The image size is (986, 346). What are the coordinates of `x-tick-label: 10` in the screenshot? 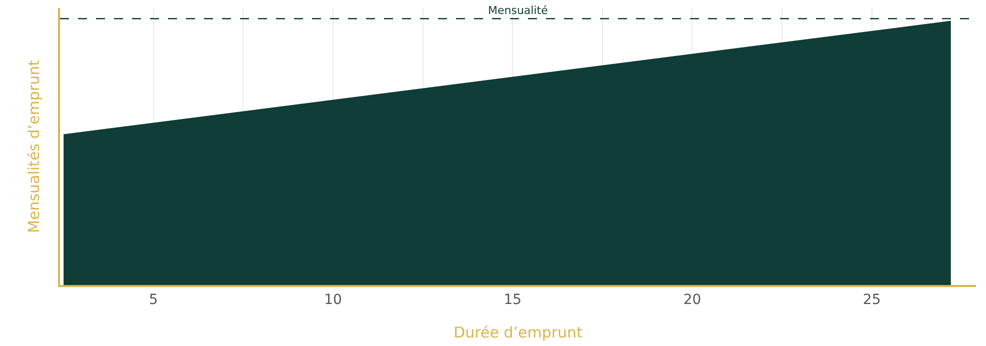 It's located at (333, 300).